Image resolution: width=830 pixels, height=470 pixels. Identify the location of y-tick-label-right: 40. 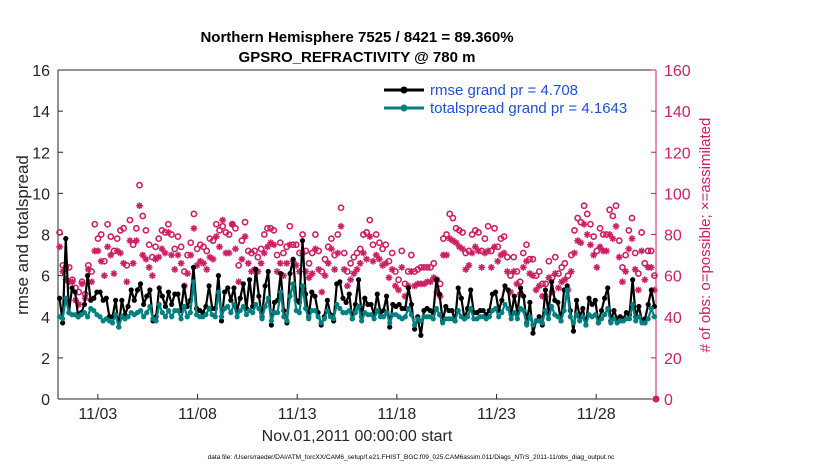
(673, 318).